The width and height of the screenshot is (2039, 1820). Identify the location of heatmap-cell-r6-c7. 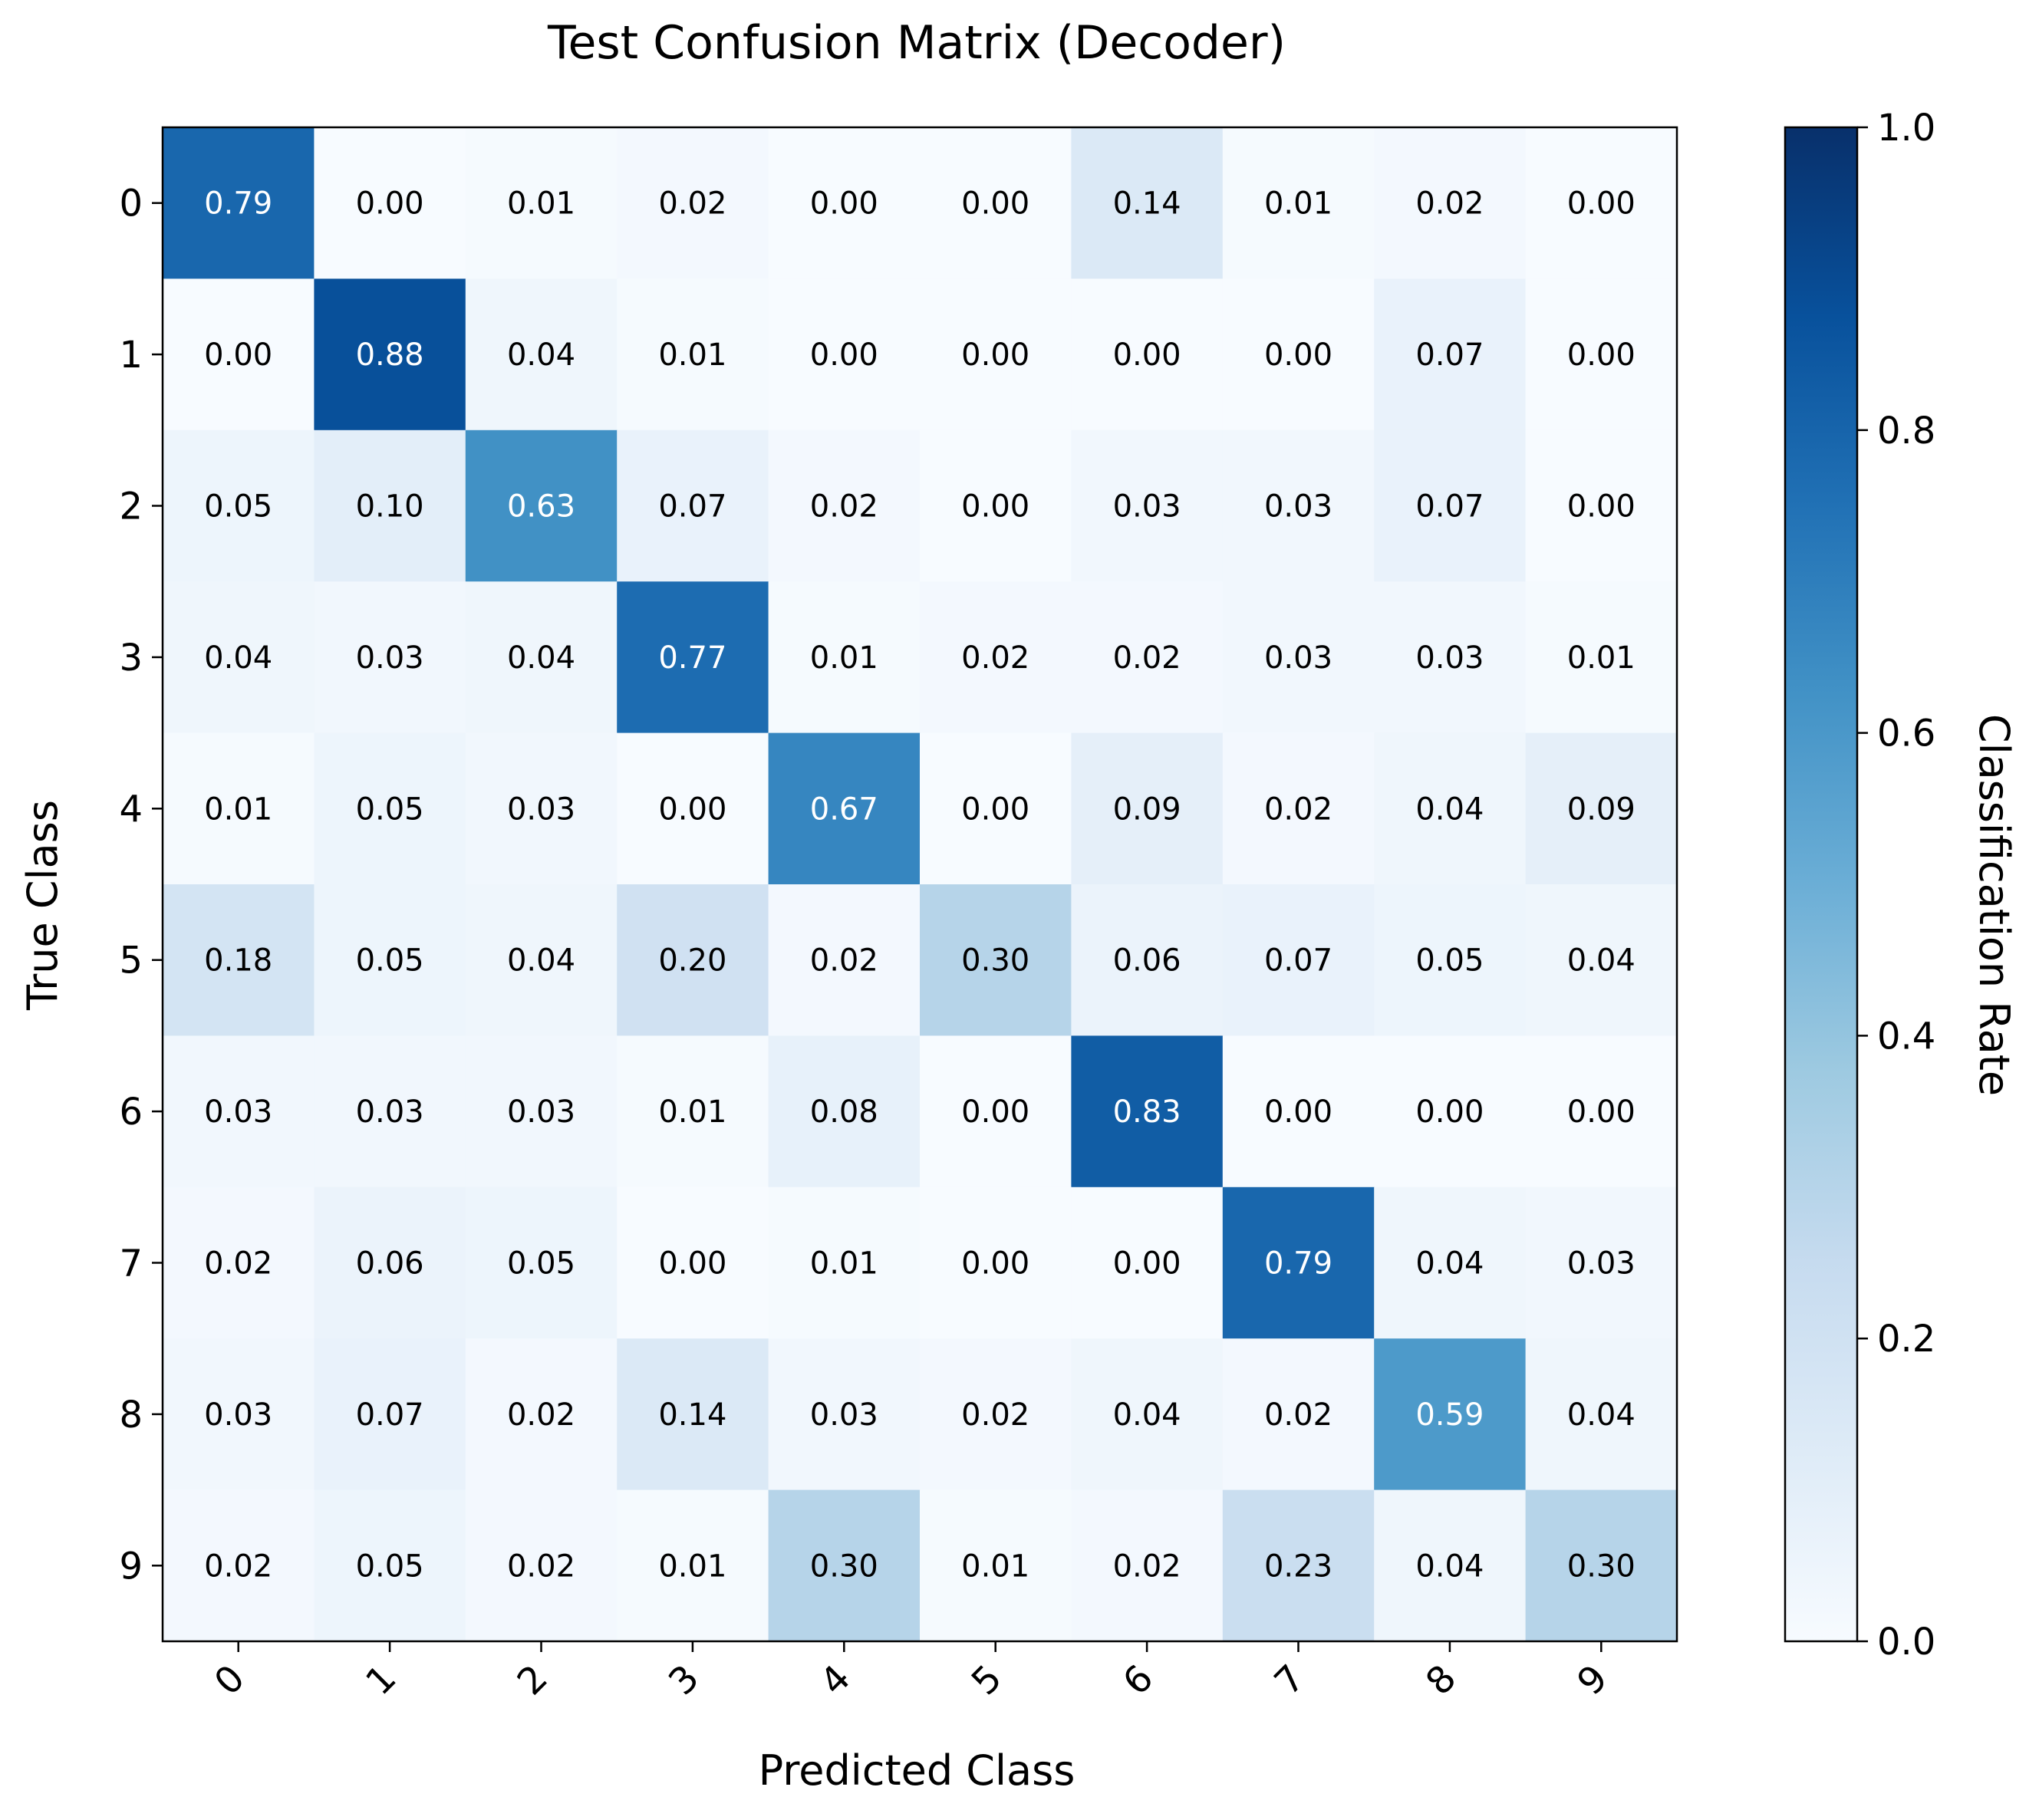
(1298, 1112).